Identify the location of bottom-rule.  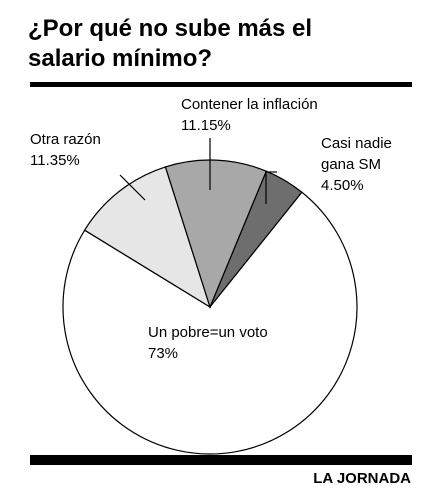
(221, 460).